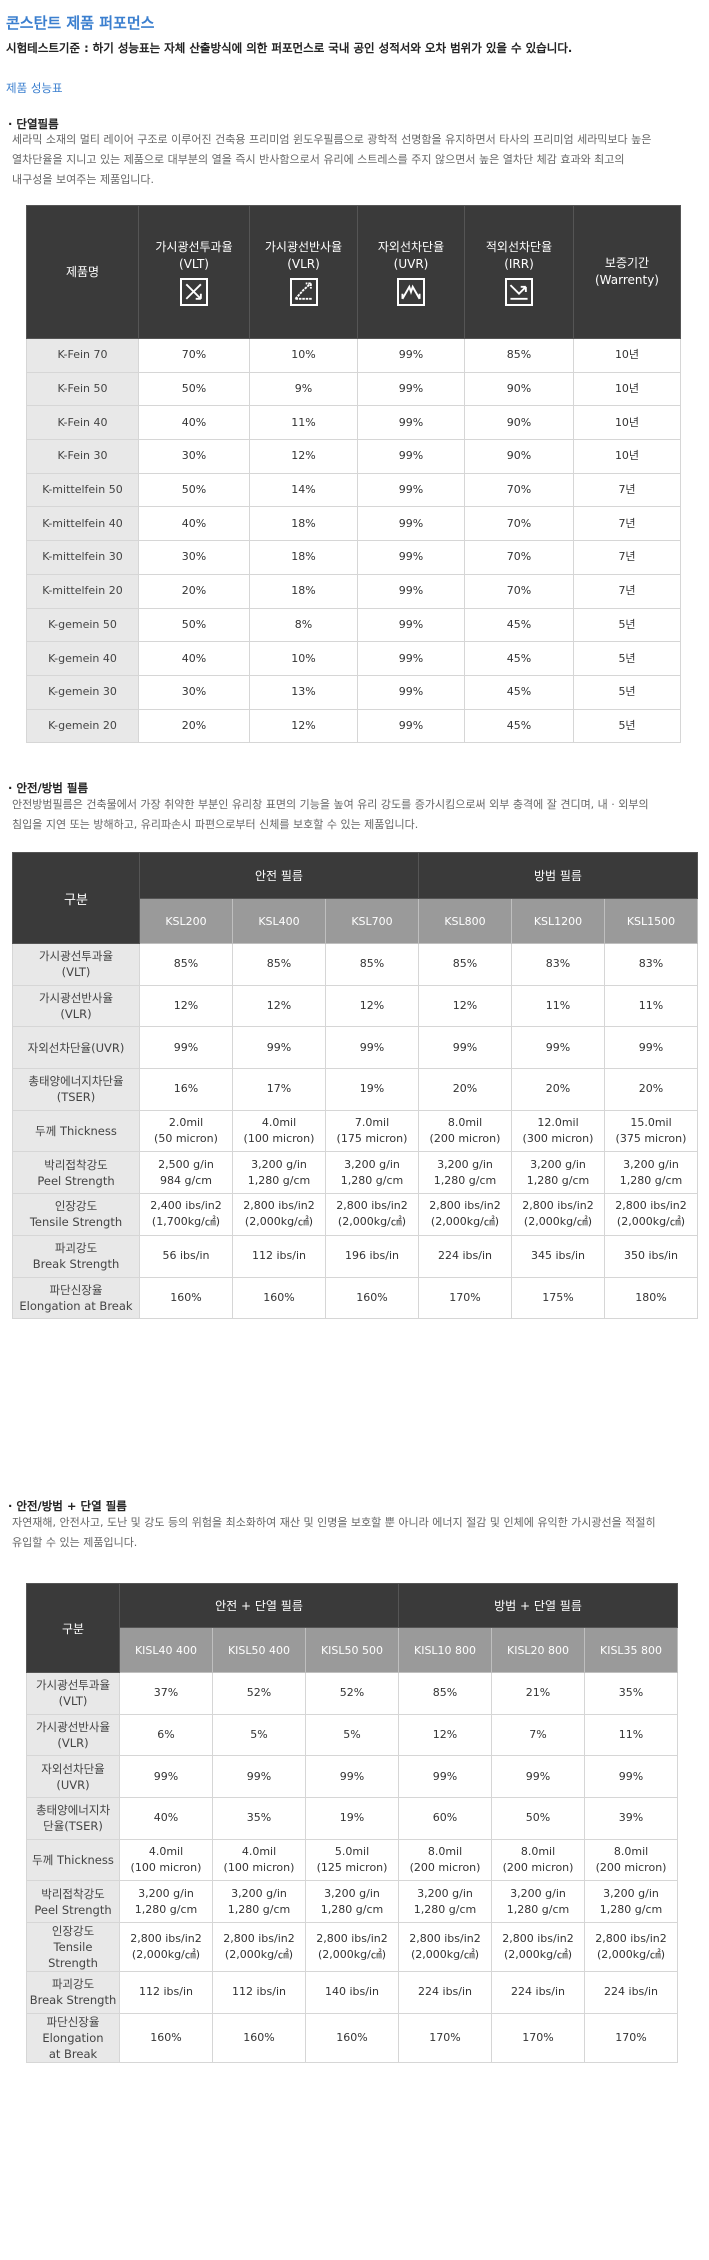  Describe the element at coordinates (82, 692) in the screenshot. I see `product-name-cell: K-gemein 30` at that location.